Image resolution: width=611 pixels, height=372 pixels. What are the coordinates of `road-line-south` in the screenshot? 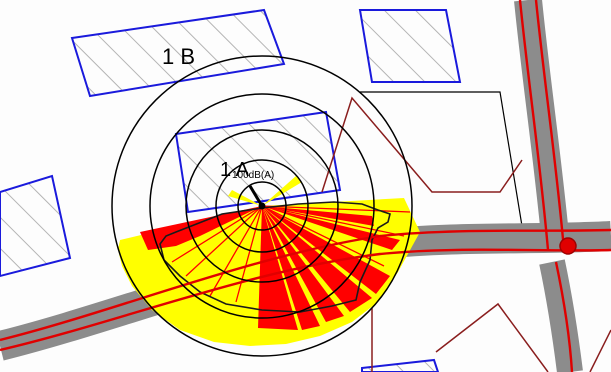 It's located at (564, 316).